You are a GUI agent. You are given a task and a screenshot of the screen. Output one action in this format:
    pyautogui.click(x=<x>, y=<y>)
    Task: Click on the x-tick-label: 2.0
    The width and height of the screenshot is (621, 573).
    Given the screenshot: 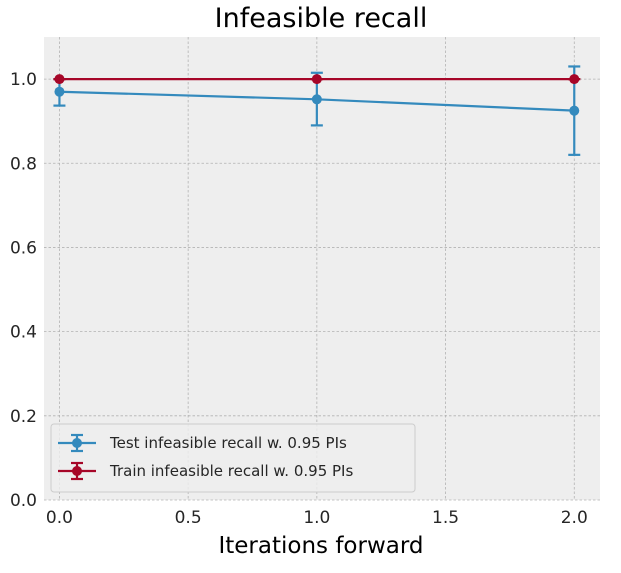 What is the action you would take?
    pyautogui.click(x=574, y=518)
    